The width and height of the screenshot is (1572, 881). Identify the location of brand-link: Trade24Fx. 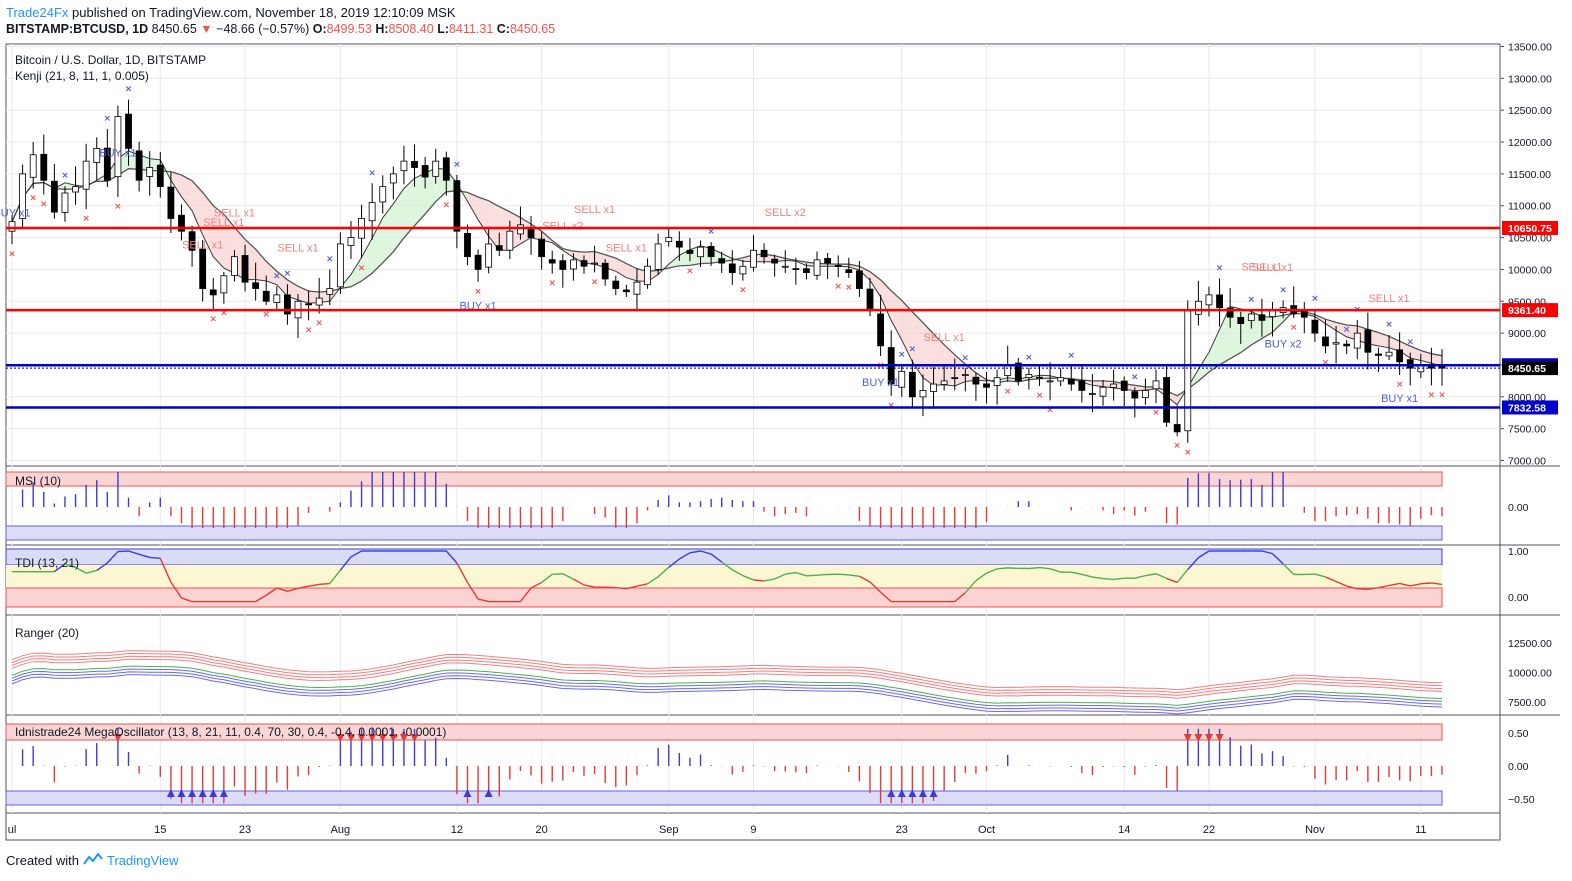
(37, 12).